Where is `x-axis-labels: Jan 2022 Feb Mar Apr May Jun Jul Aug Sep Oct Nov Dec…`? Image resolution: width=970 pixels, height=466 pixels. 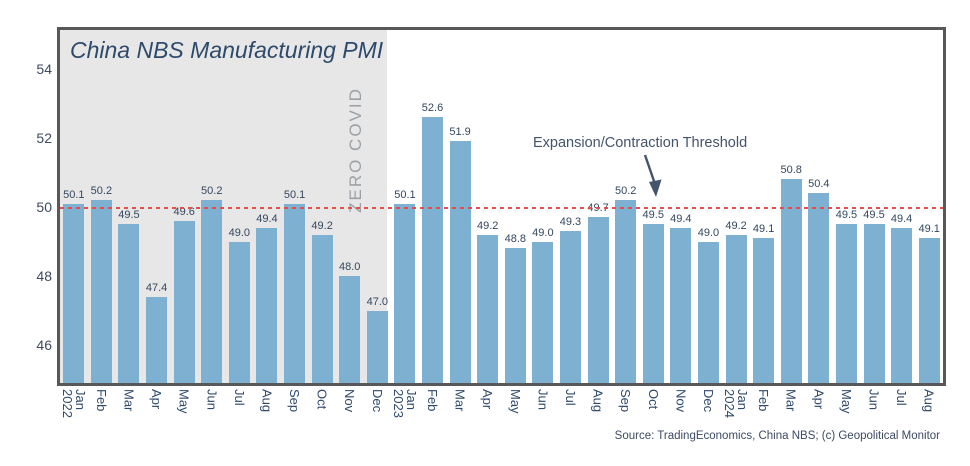 x-axis-labels: Jan 2022 Feb Mar Apr May Jun Jul Aug Sep Oct Nov Dec… is located at coordinates (501, 403).